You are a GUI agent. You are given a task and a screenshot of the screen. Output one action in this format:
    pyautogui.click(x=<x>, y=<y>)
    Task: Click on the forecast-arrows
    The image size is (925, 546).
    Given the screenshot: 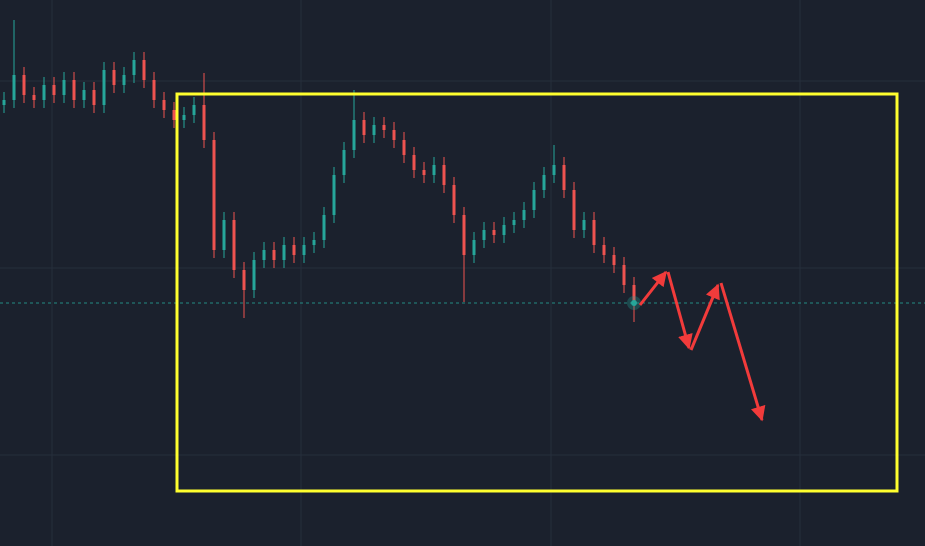 What is the action you would take?
    pyautogui.click(x=702, y=346)
    